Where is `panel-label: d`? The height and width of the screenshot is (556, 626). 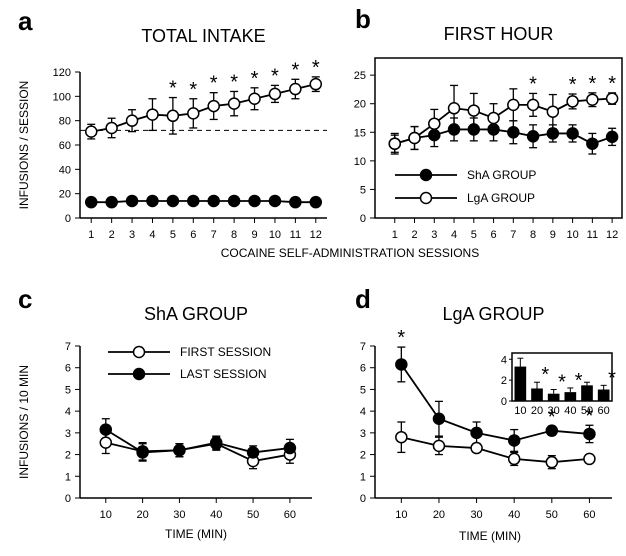 panel-label: d is located at coordinates (363, 299).